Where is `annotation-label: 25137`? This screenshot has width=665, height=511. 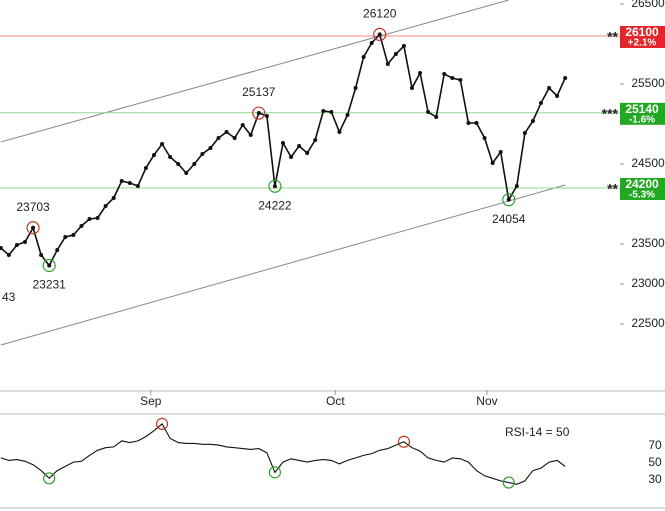 annotation-label: 25137 is located at coordinates (259, 92).